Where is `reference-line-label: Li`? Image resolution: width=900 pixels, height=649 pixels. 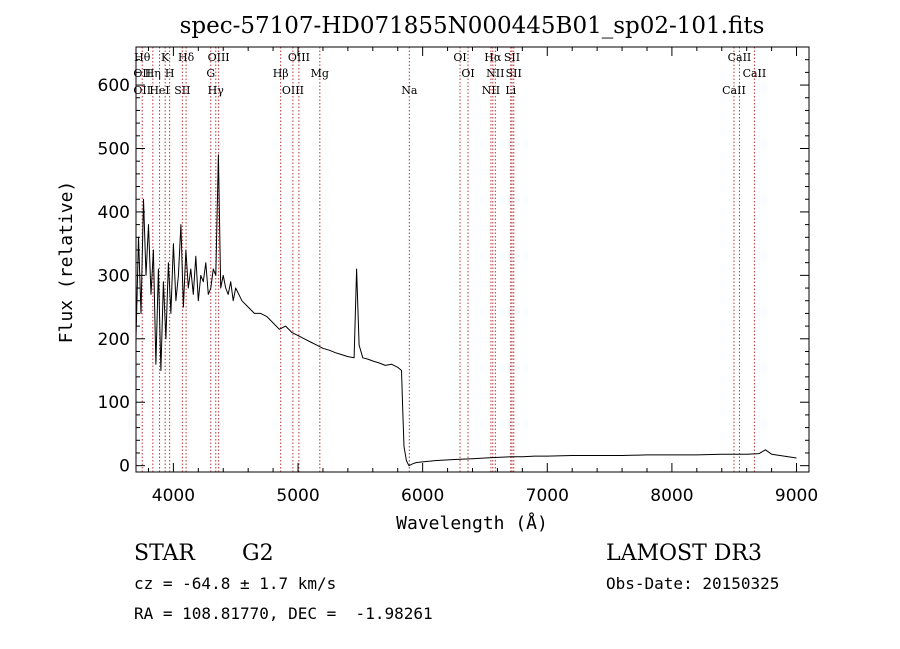
reference-line-label: Li is located at coordinates (510, 90).